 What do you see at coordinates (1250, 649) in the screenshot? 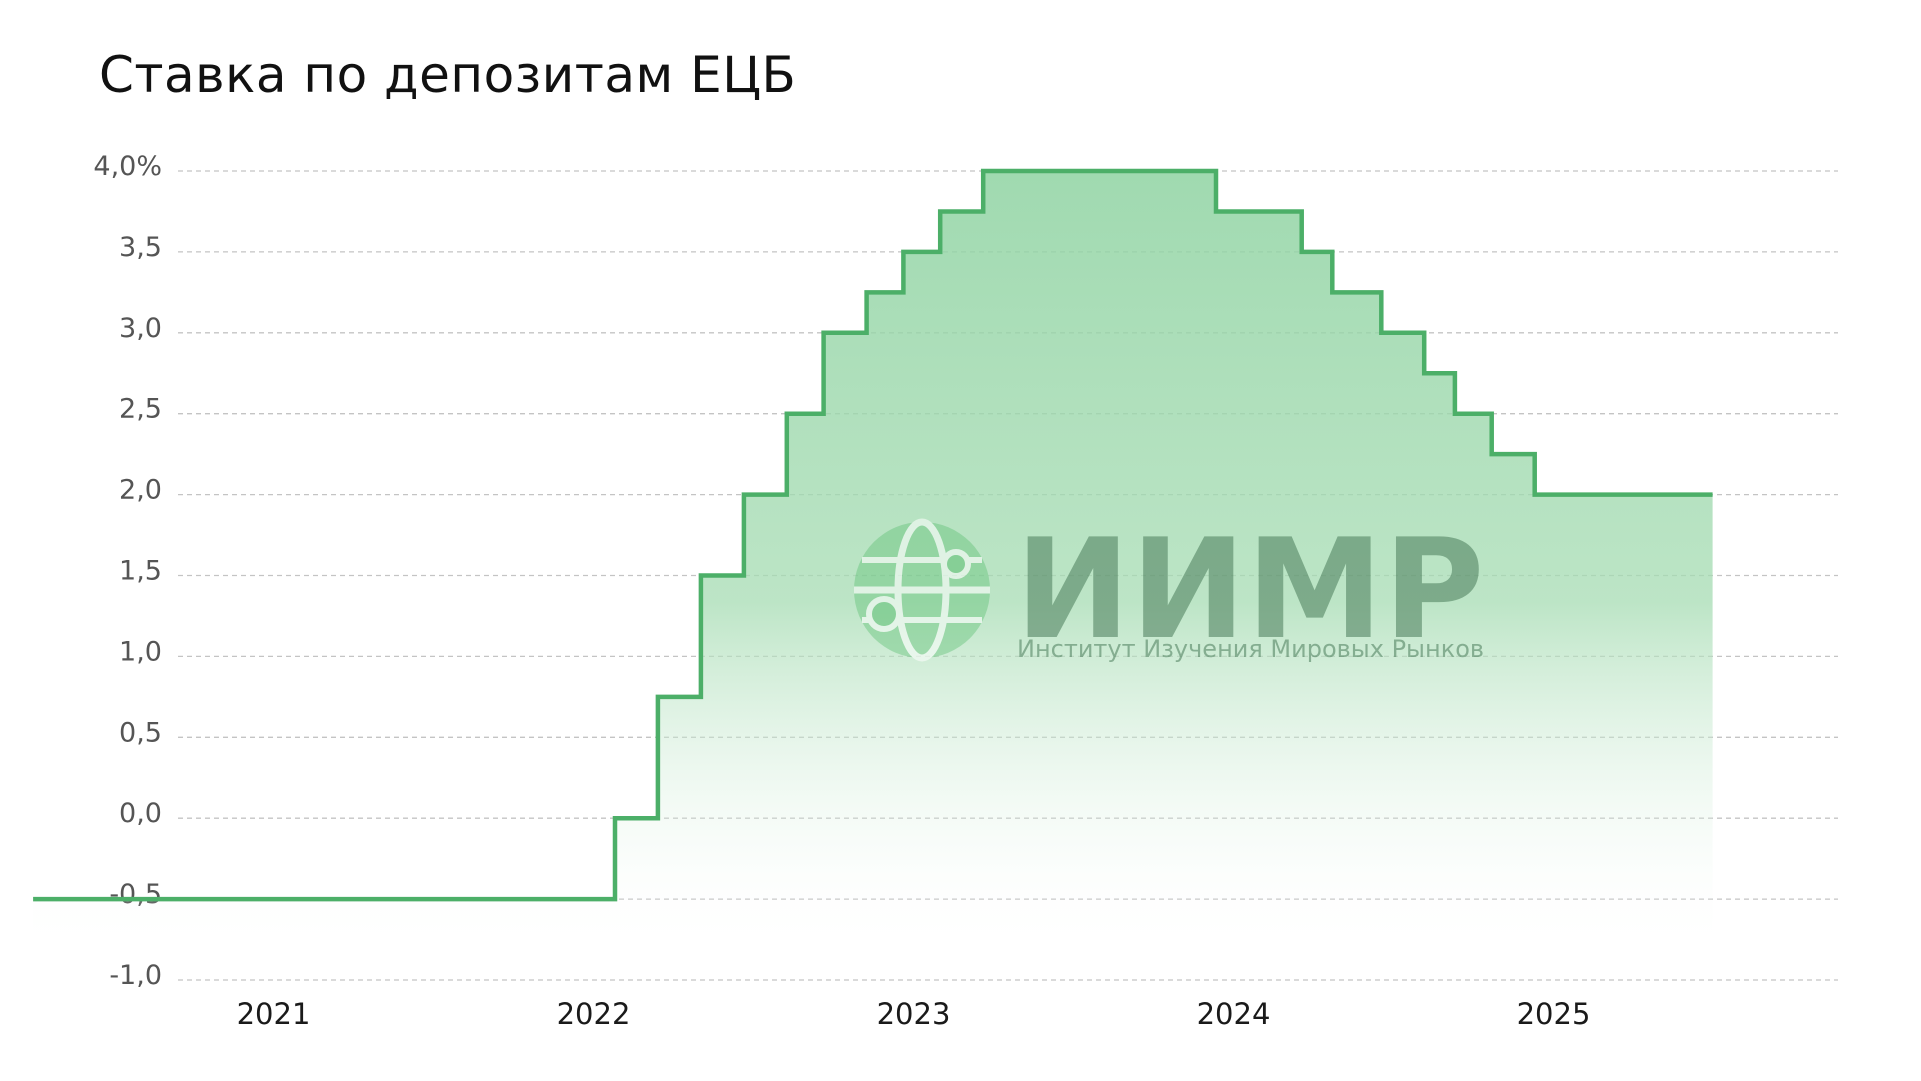
I see `watermark-sub: Институт Изучения Мировых Рынков` at bounding box center [1250, 649].